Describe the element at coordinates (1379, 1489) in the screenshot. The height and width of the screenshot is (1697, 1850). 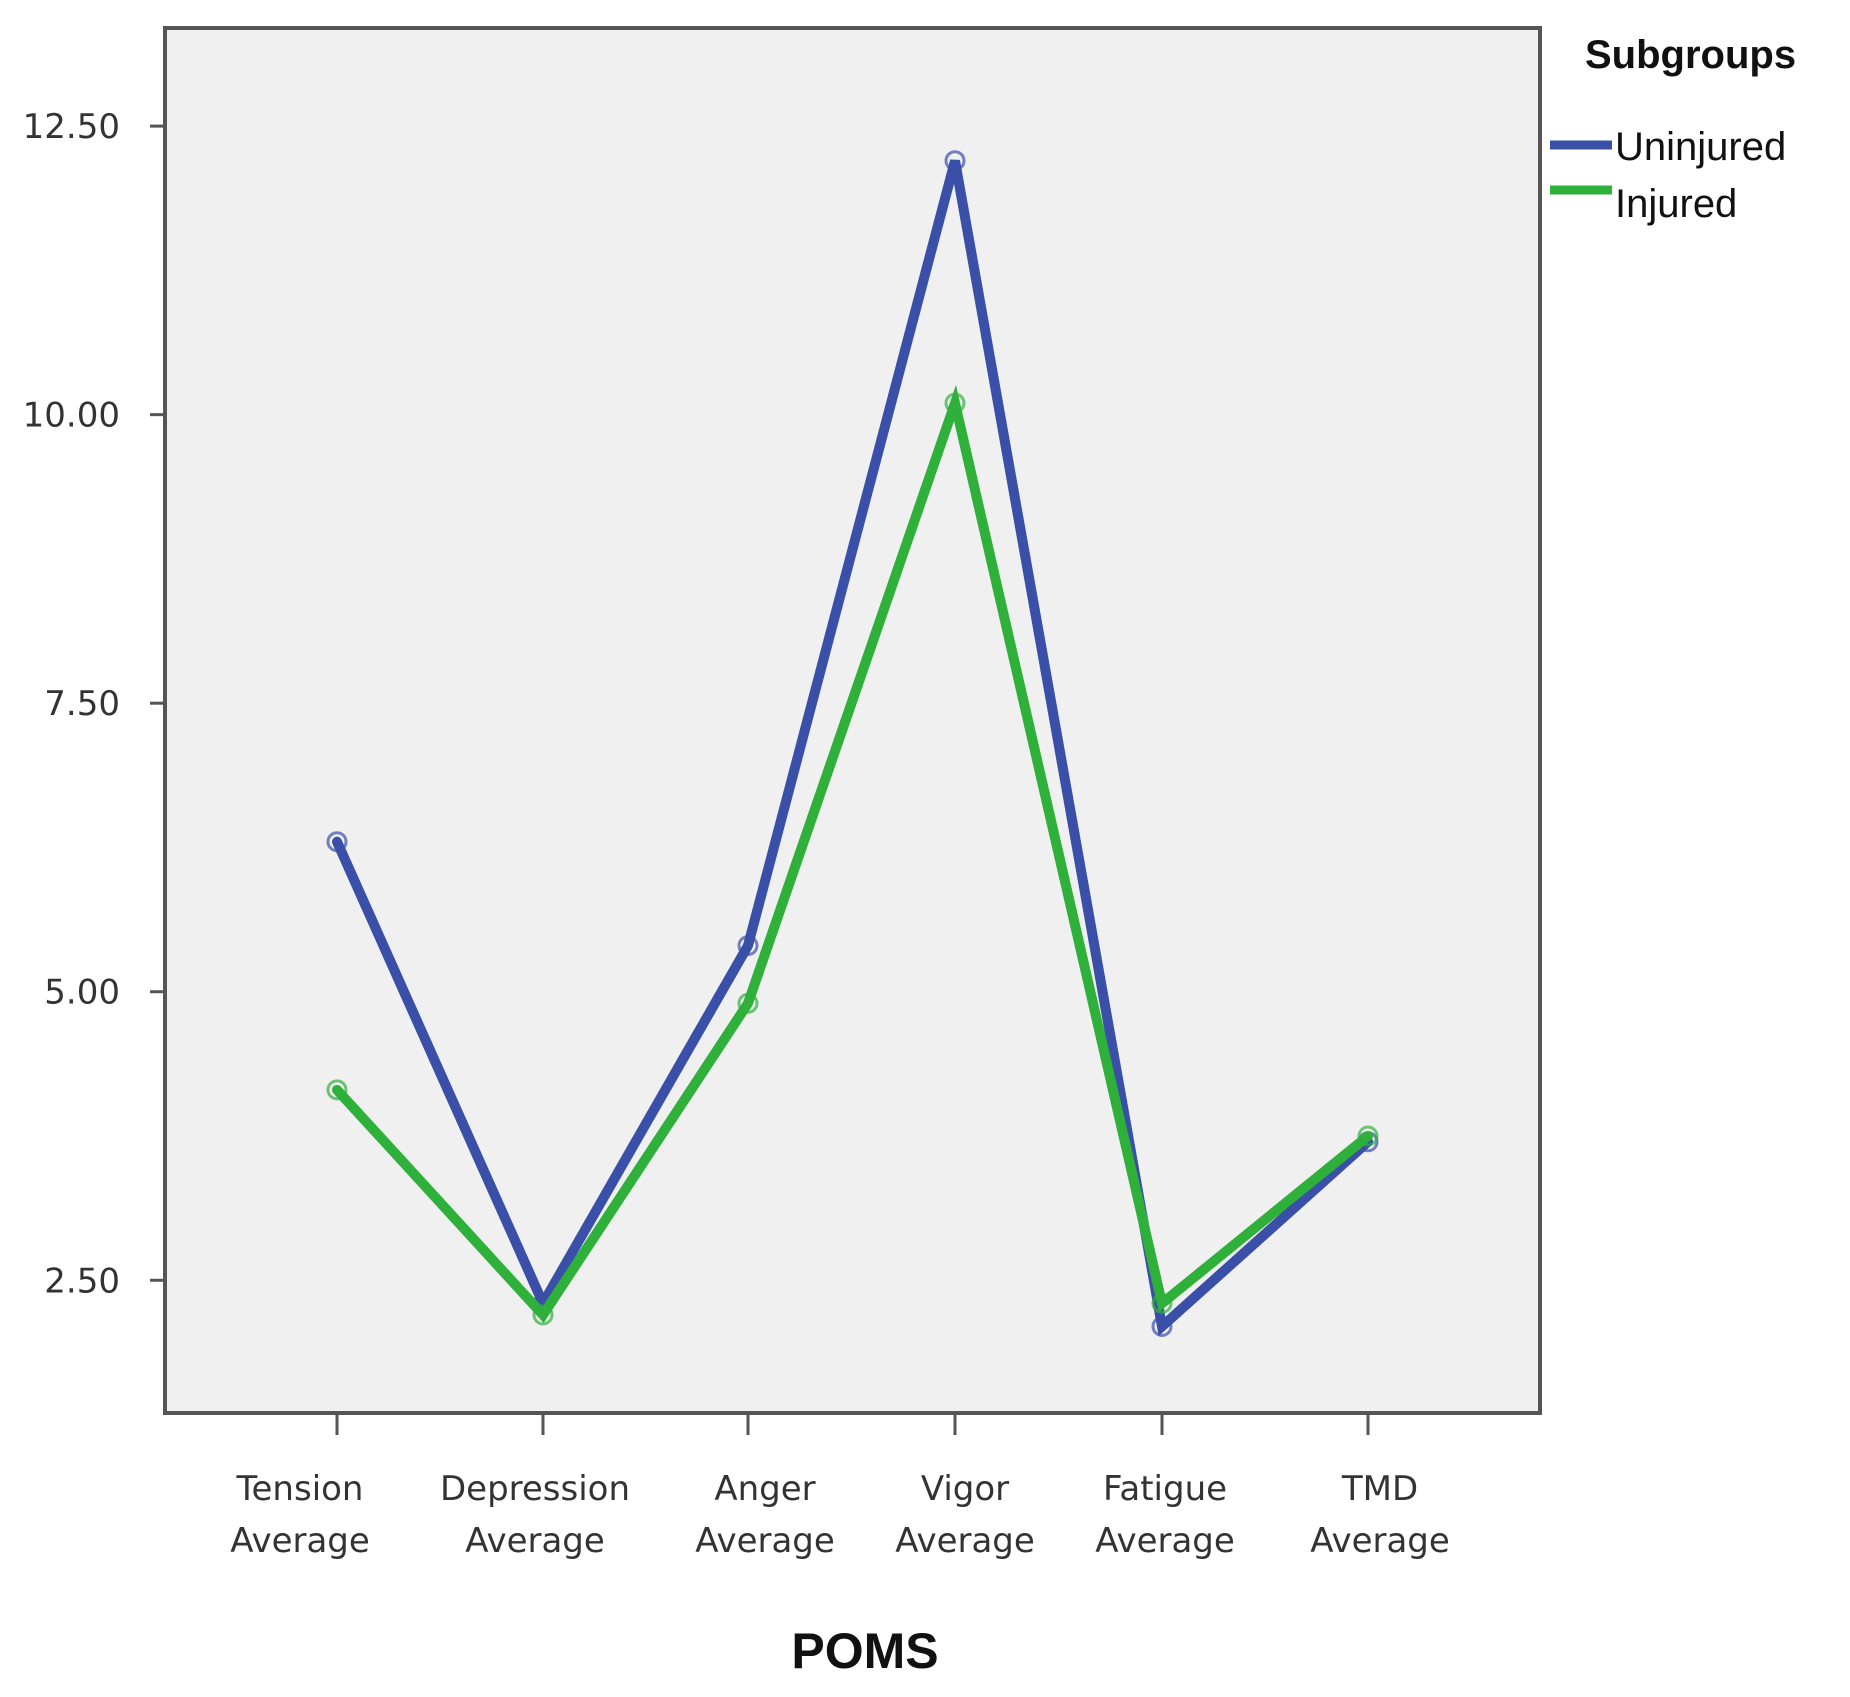
I see `x-tick-label-line: TMD` at that location.